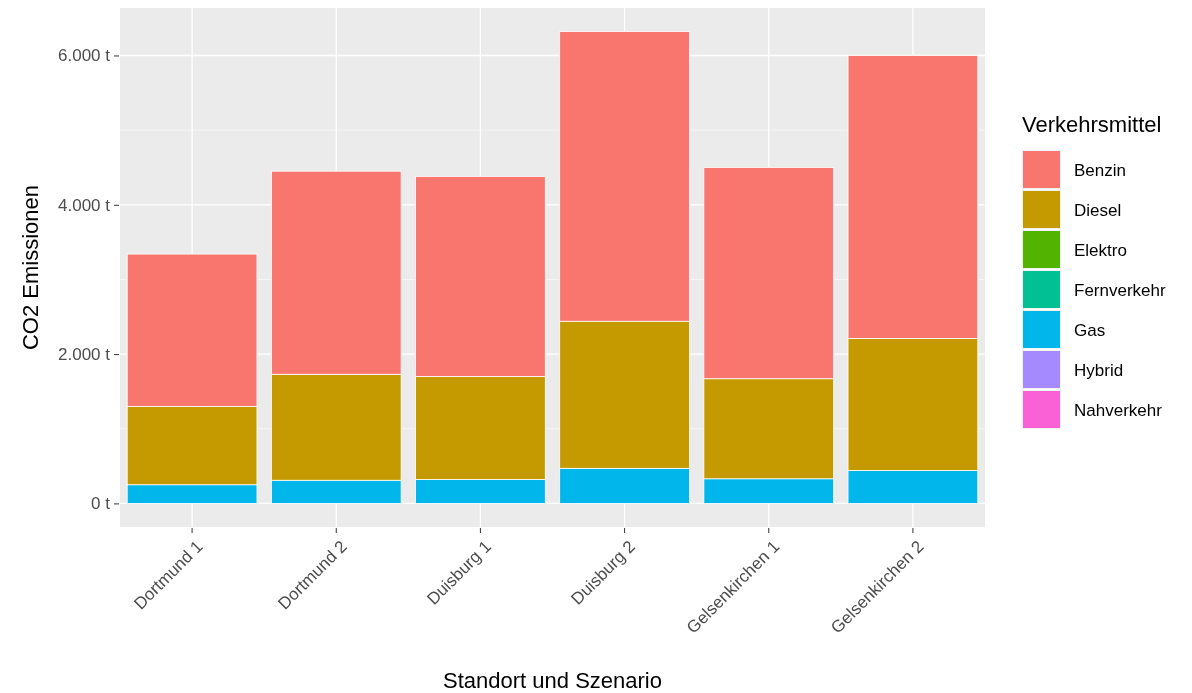 The height and width of the screenshot is (693, 1192). Describe the element at coordinates (1099, 370) in the screenshot. I see `legend-label: Hybrid` at that location.